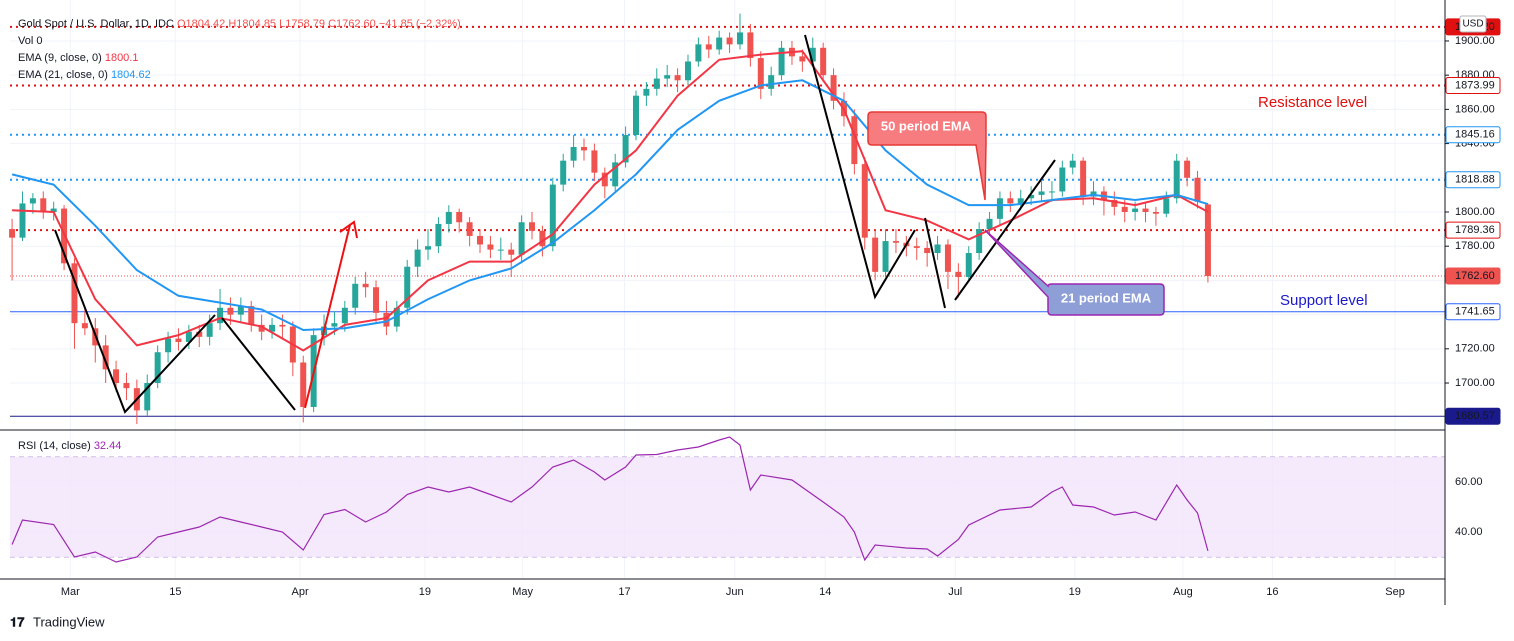 The image size is (1514, 641). Describe the element at coordinates (30, 41) in the screenshot. I see `volume-legend: Vol 0` at that location.